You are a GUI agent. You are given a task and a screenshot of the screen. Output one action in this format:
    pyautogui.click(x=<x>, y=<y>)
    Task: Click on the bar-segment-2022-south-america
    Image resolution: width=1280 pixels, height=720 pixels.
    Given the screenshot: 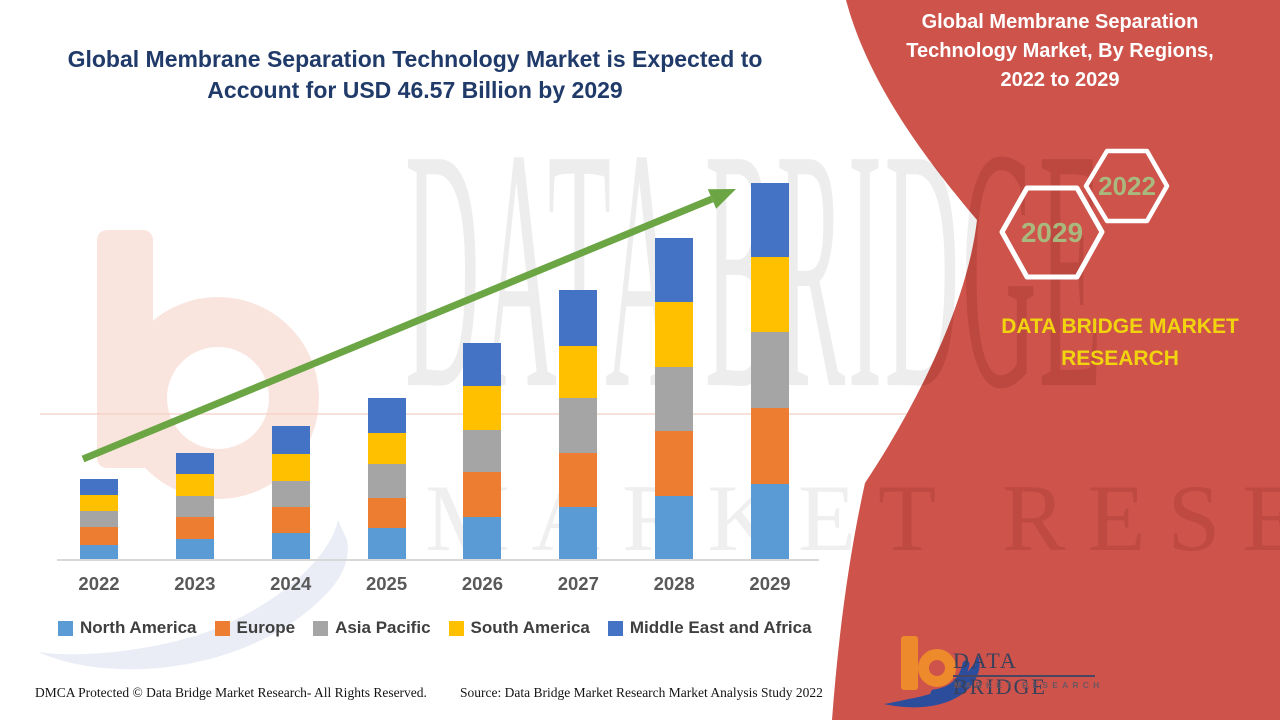 What is the action you would take?
    pyautogui.click(x=99, y=503)
    